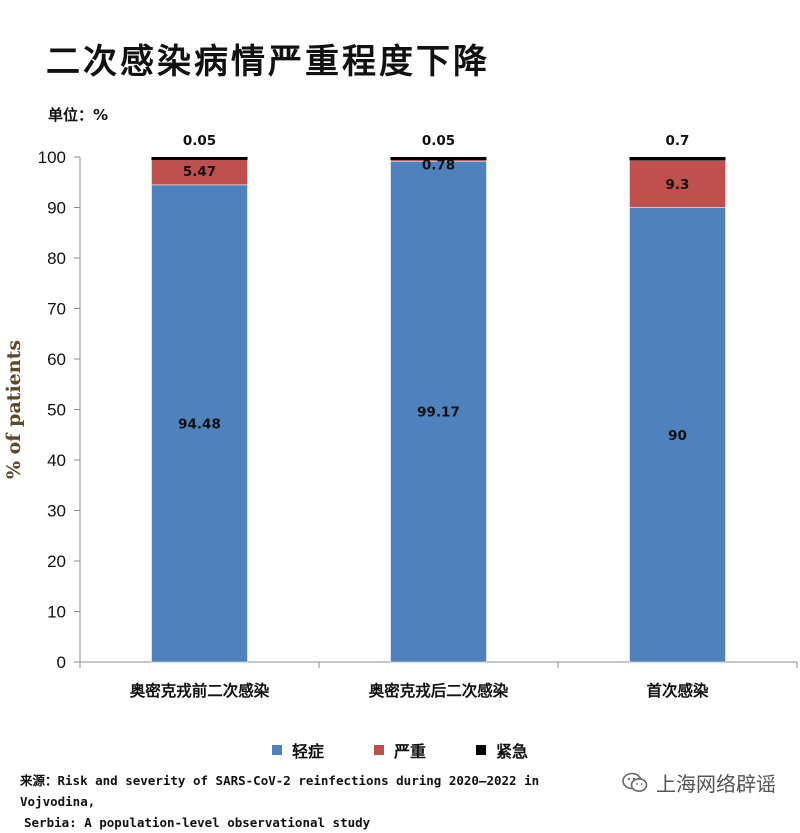 This screenshot has width=800, height=833. I want to click on x-category-label: 奥密克戎后二次感染, so click(439, 690).